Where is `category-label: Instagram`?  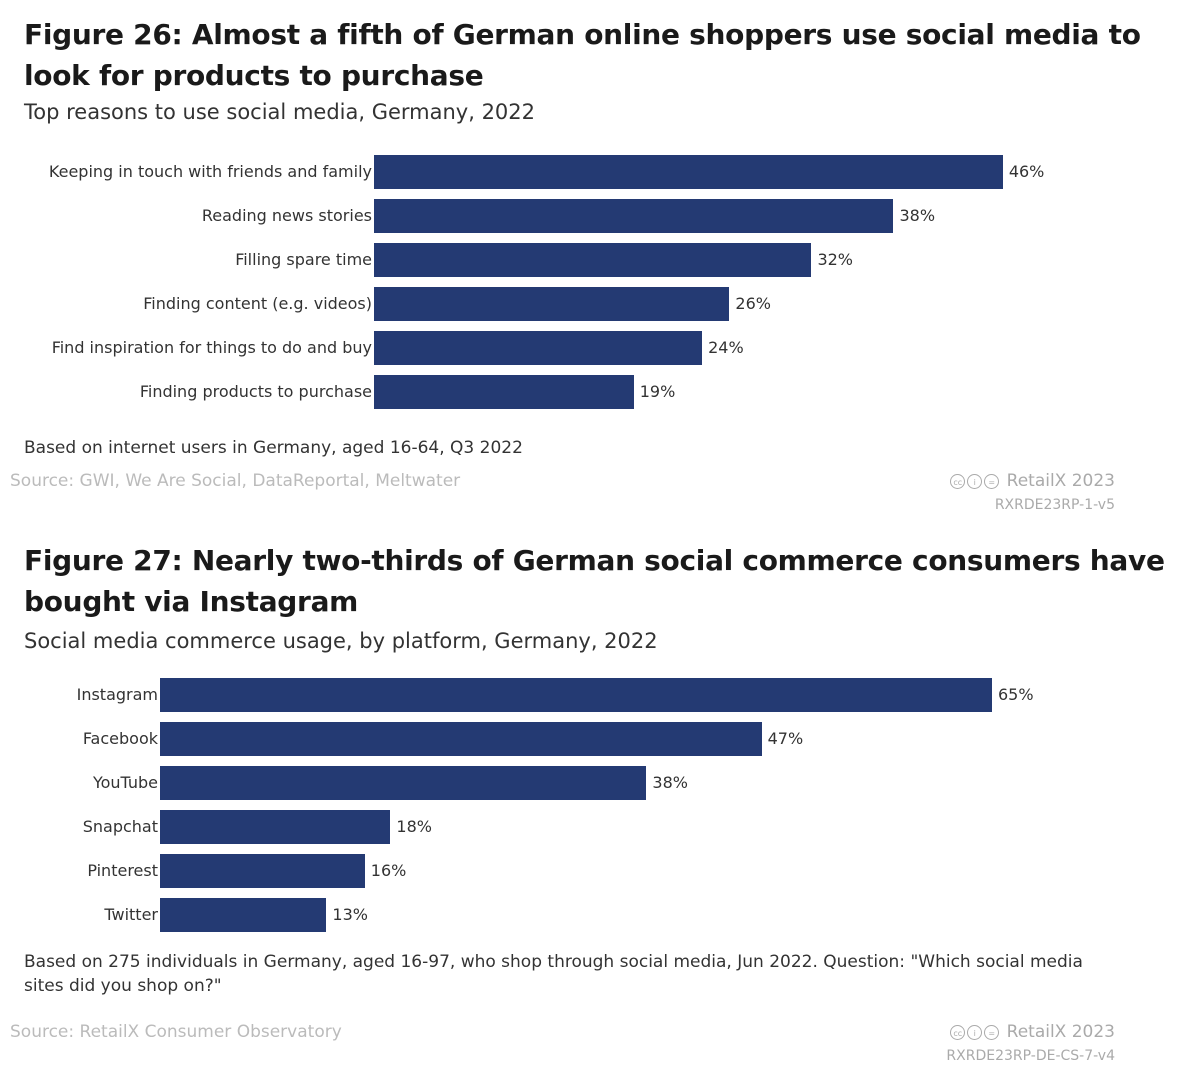 category-label: Instagram is located at coordinates (117, 694).